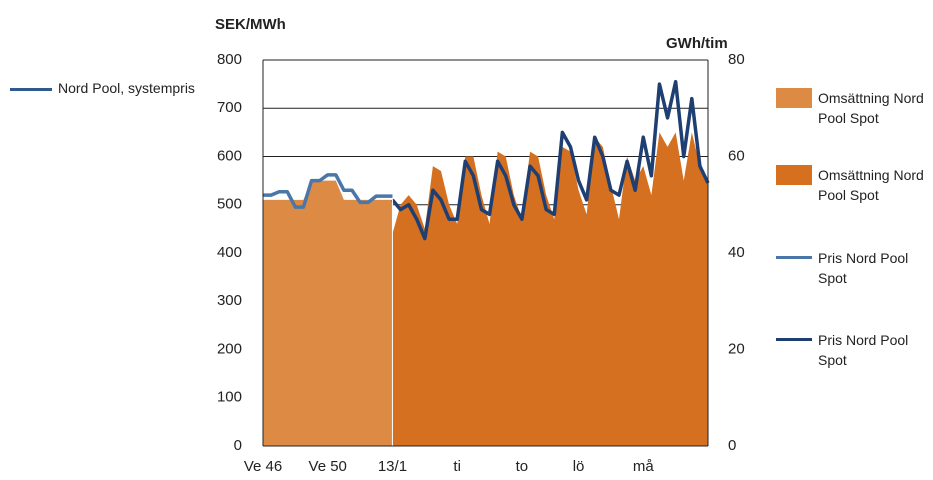 This screenshot has width=933, height=480. Describe the element at coordinates (229, 59) in the screenshot. I see `y-tick-label: 800` at that location.